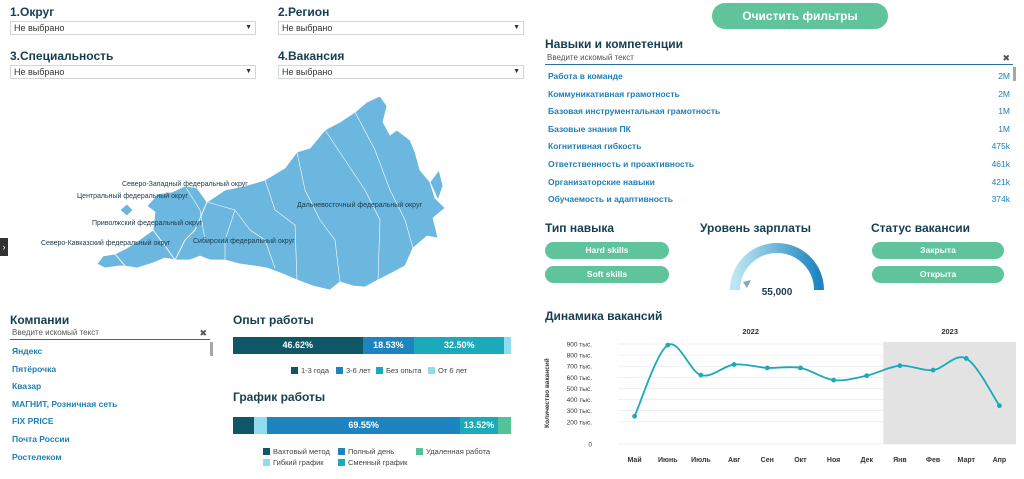 Image resolution: width=1024 pixels, height=479 pixels. I want to click on skill-item: Работа в команде 2M, so click(779, 76).